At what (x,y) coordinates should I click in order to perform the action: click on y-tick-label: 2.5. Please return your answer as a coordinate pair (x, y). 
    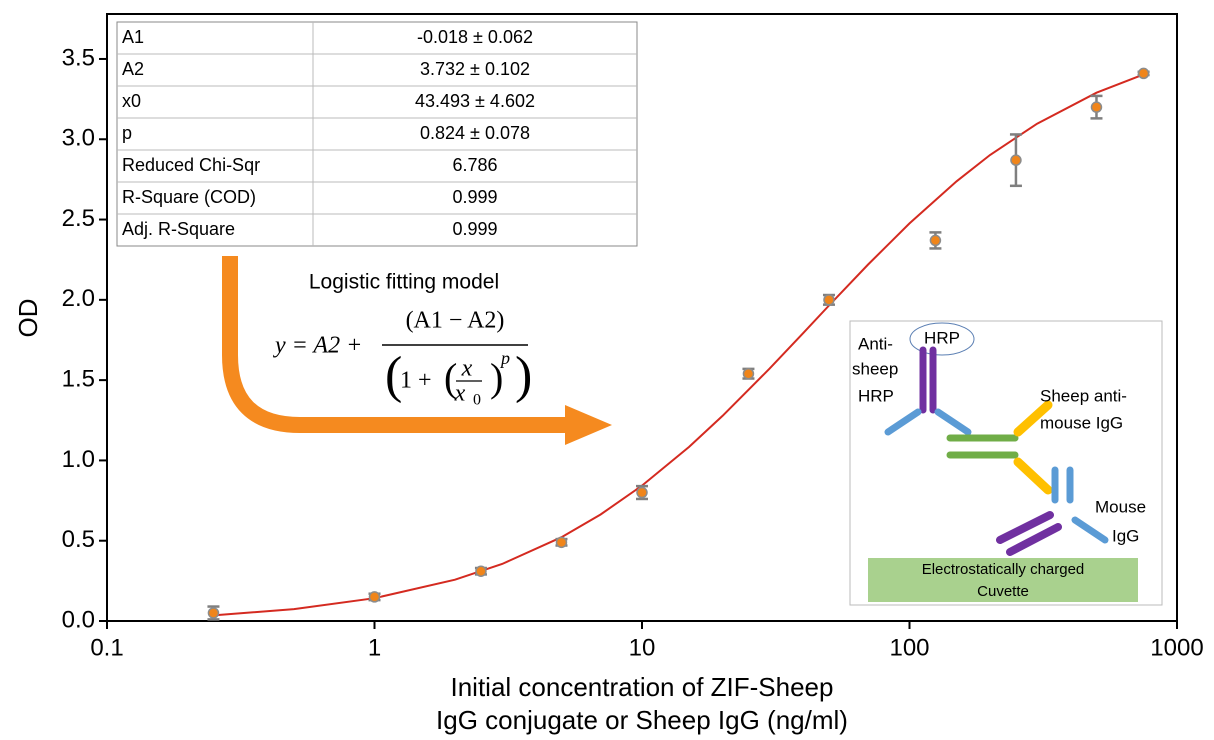
    Looking at the image, I should click on (78, 218).